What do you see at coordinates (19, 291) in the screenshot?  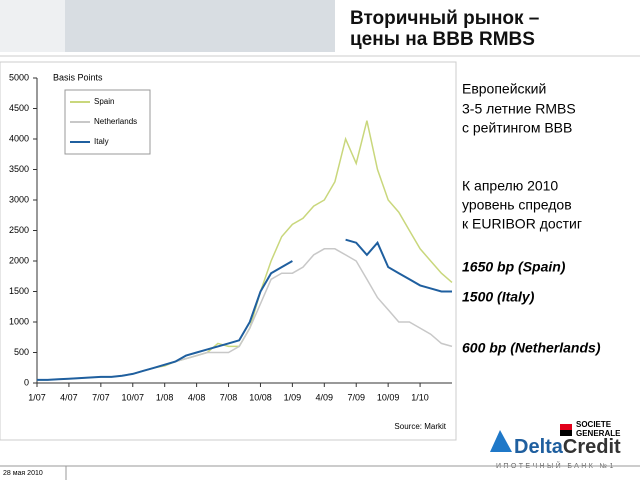 I see `y-tick-label: 1500` at bounding box center [19, 291].